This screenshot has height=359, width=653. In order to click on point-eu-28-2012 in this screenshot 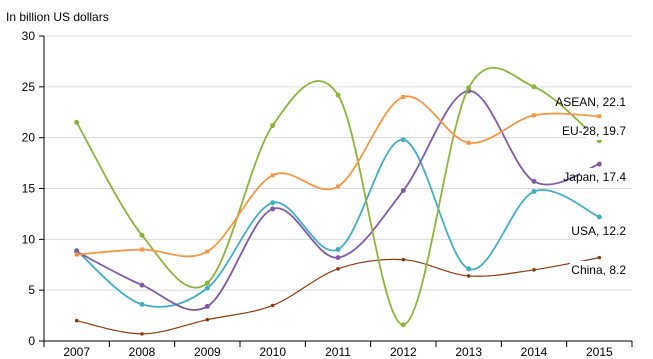, I will do `click(403, 325)`.